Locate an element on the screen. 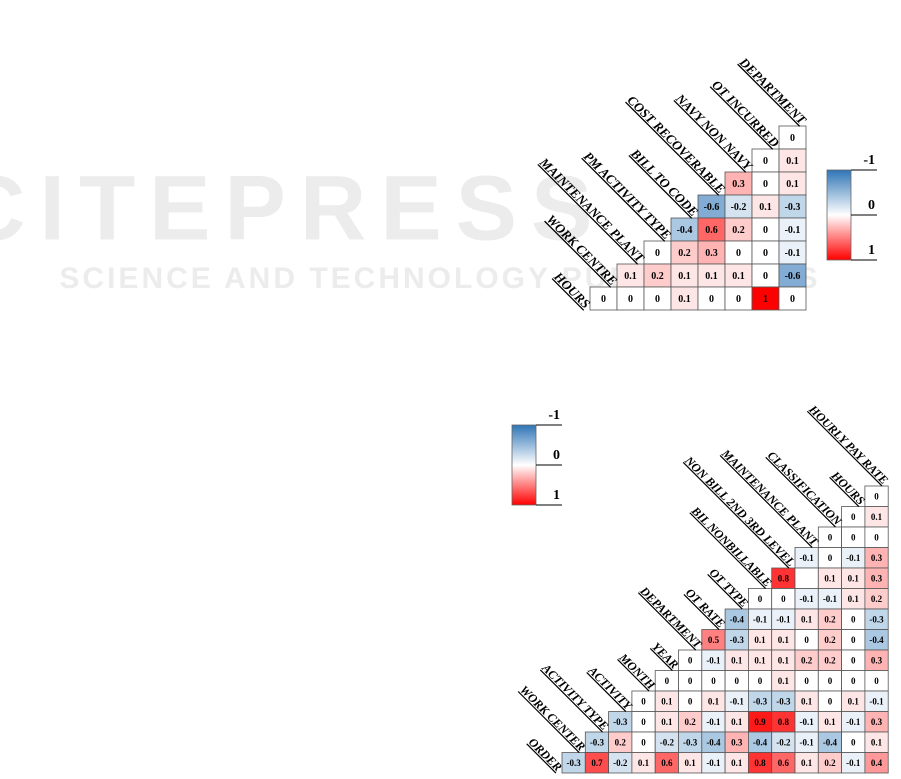 The width and height of the screenshot is (901, 779). row-label: YEAR is located at coordinates (665, 656).